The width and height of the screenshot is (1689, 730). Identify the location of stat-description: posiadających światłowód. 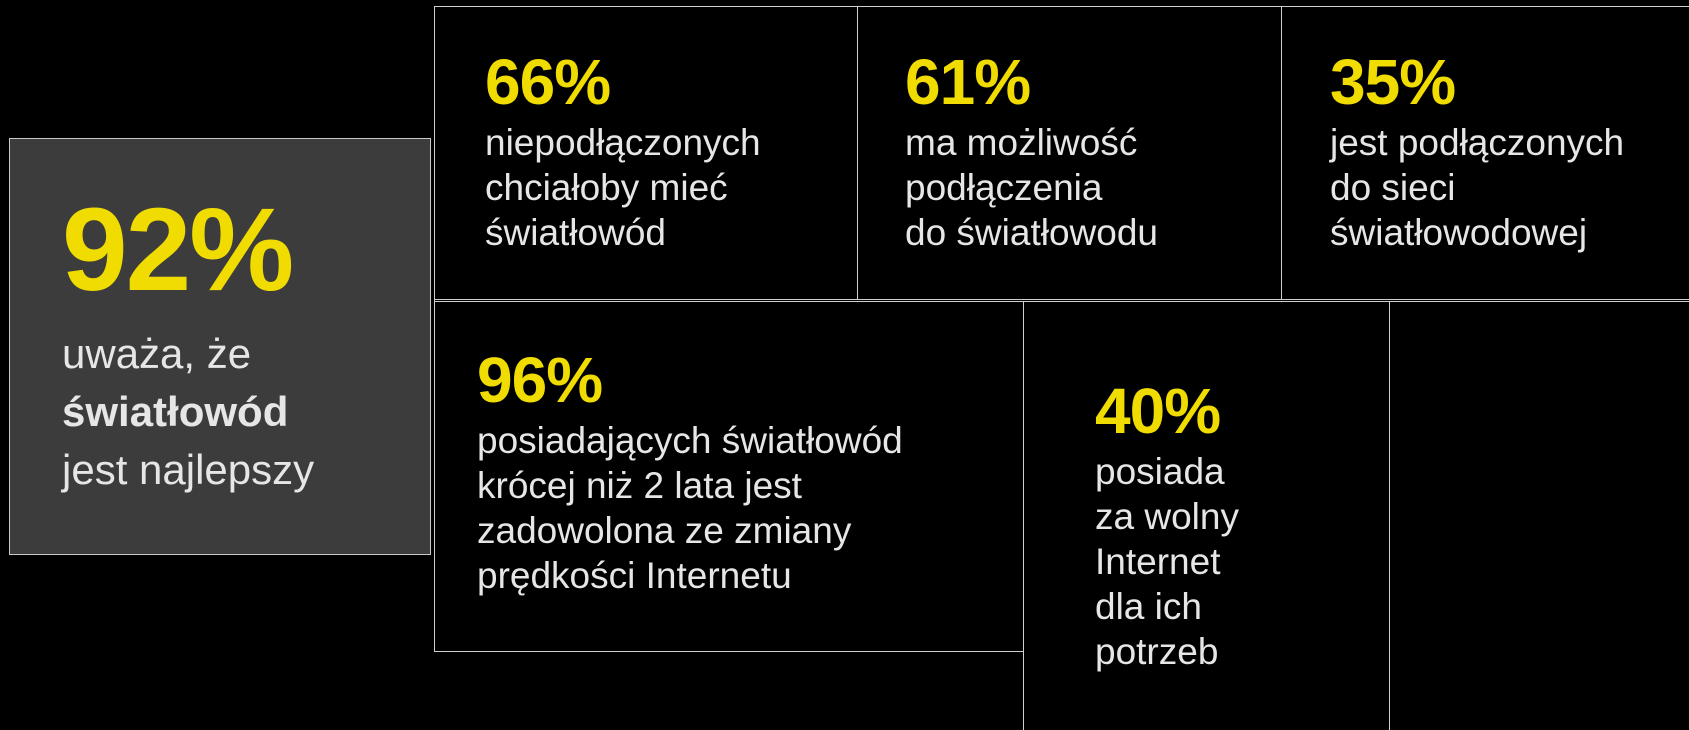
(690, 440).